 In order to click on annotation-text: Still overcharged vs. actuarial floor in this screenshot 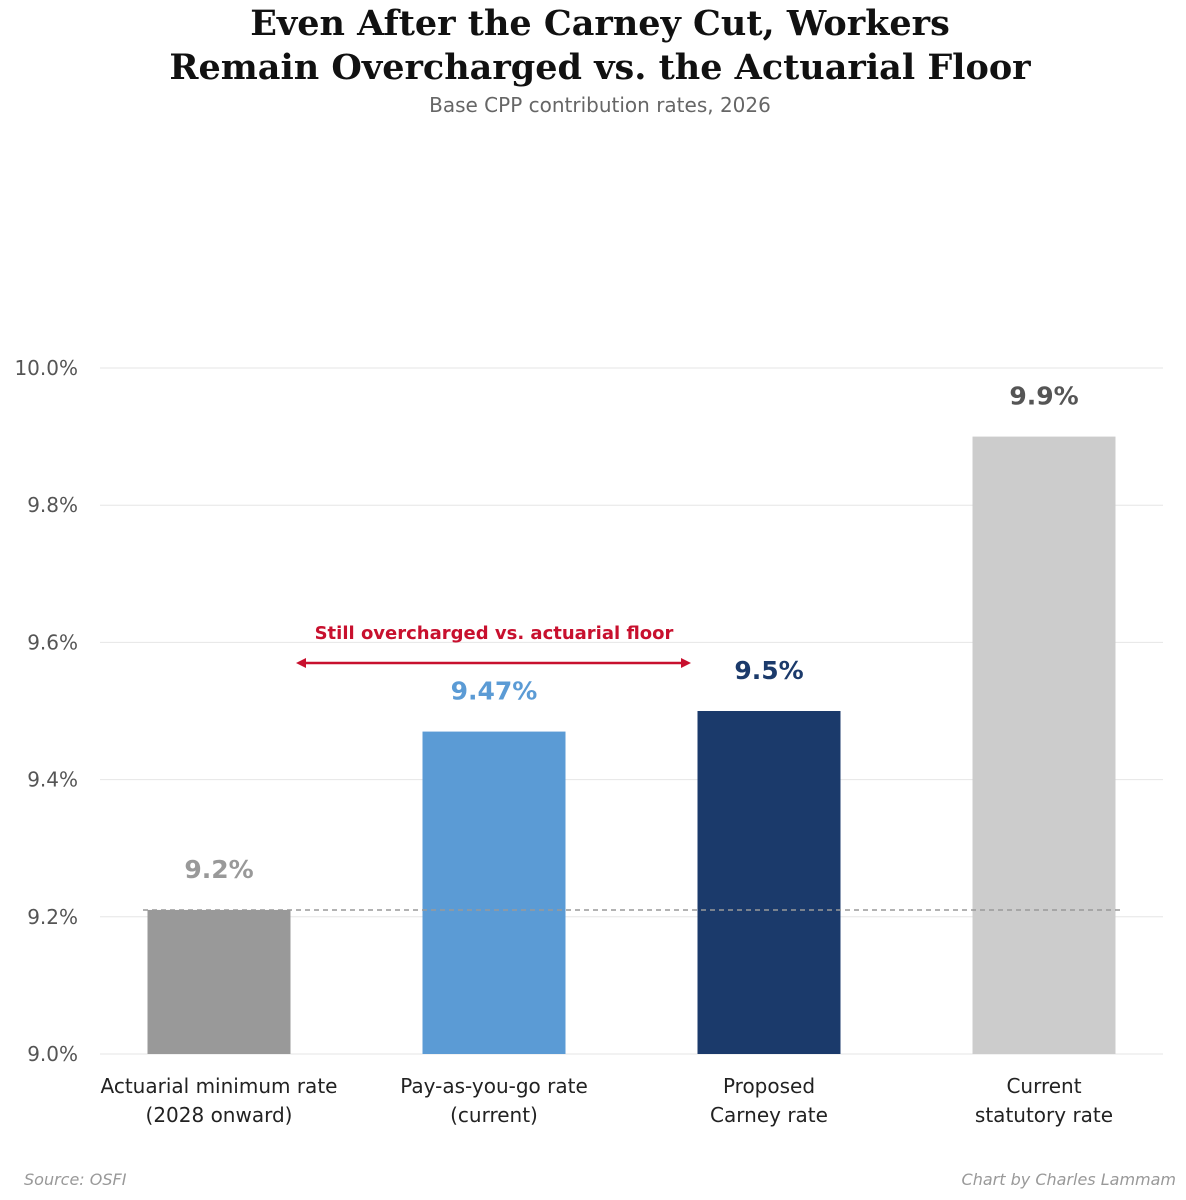, I will do `click(494, 633)`.